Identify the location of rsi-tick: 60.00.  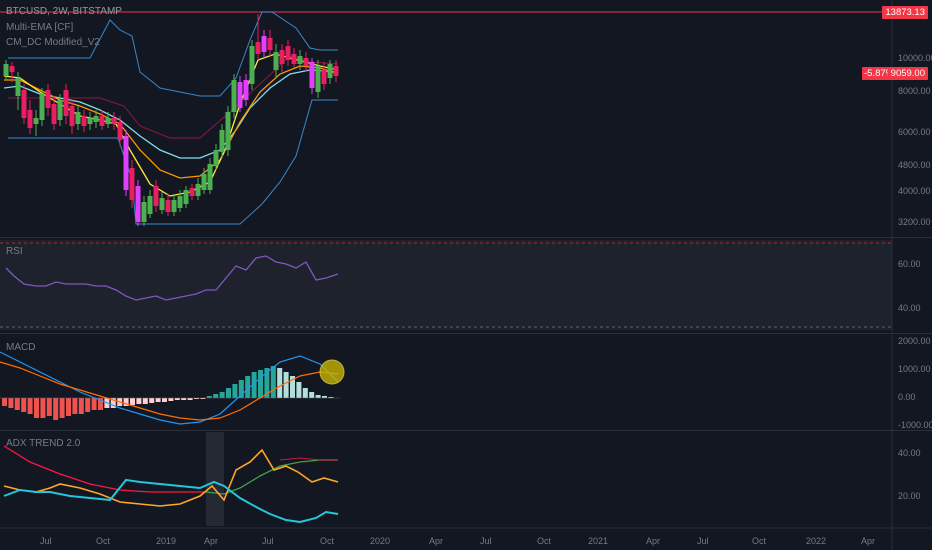
(909, 264).